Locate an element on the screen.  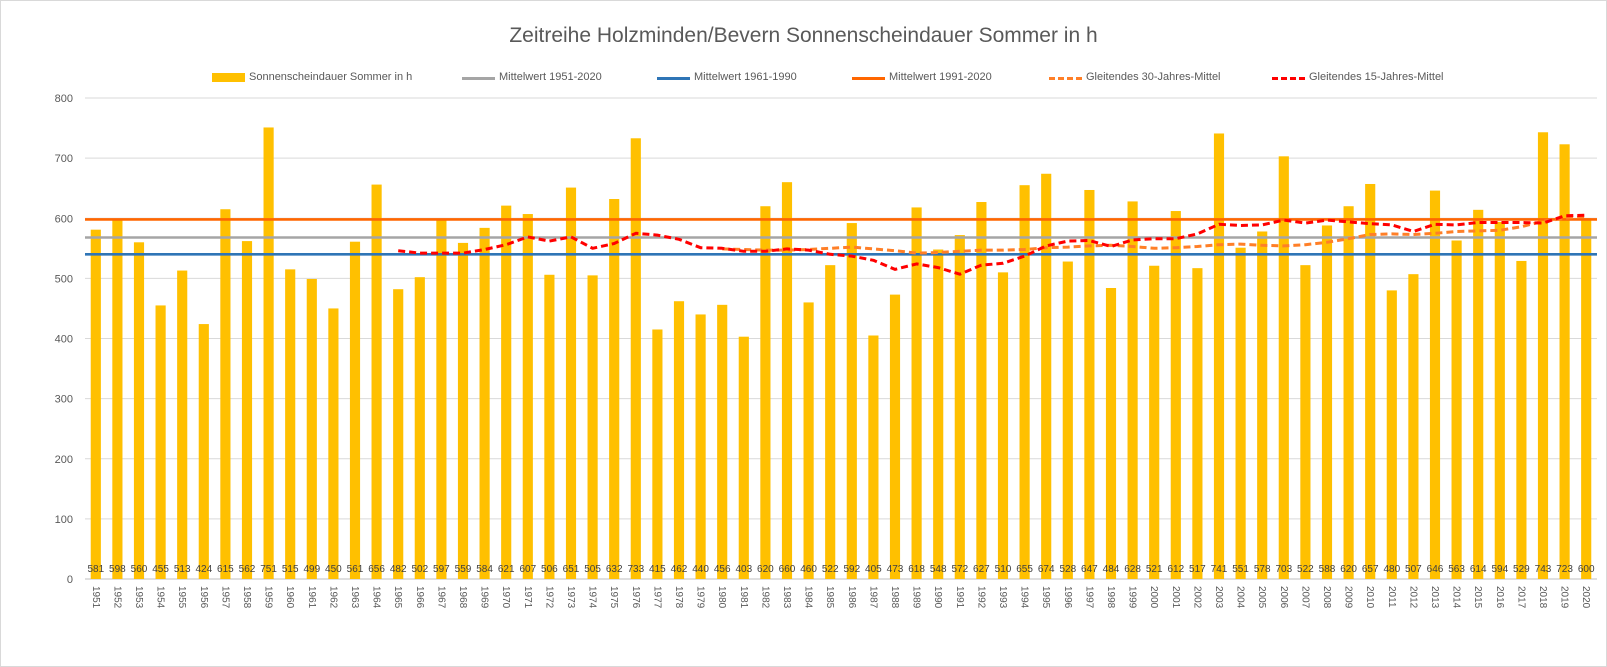
data-label: 456 is located at coordinates (722, 569).